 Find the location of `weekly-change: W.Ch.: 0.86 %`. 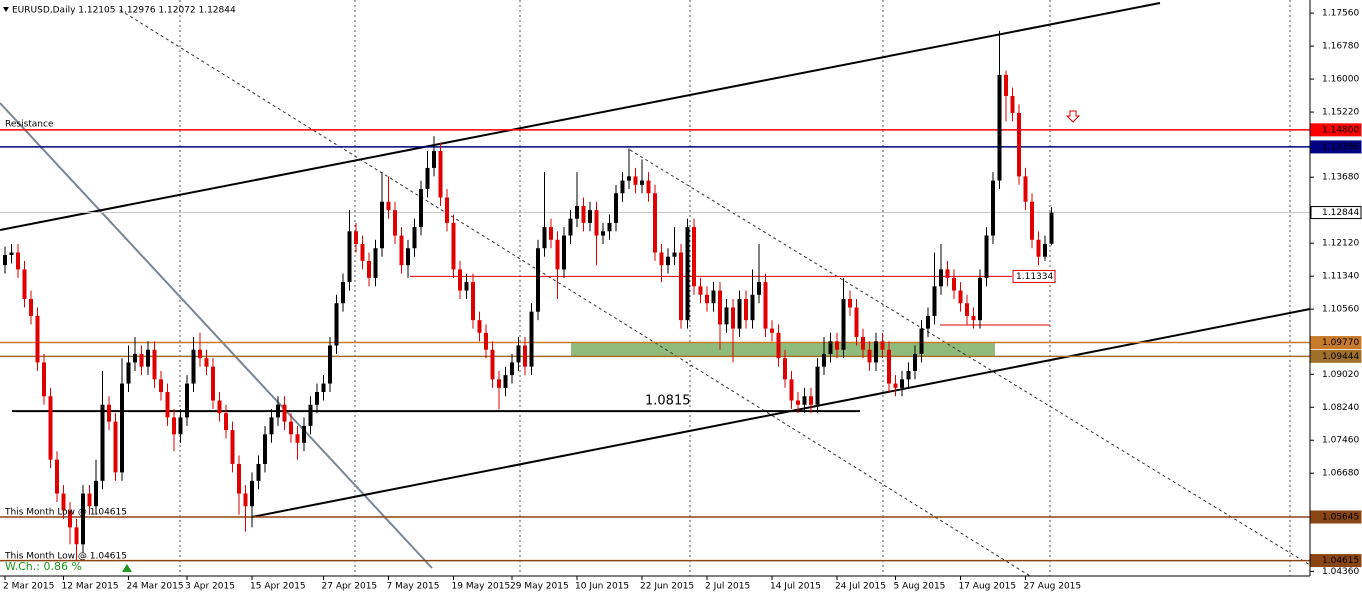

weekly-change: W.Ch.: 0.86 % is located at coordinates (43, 566).